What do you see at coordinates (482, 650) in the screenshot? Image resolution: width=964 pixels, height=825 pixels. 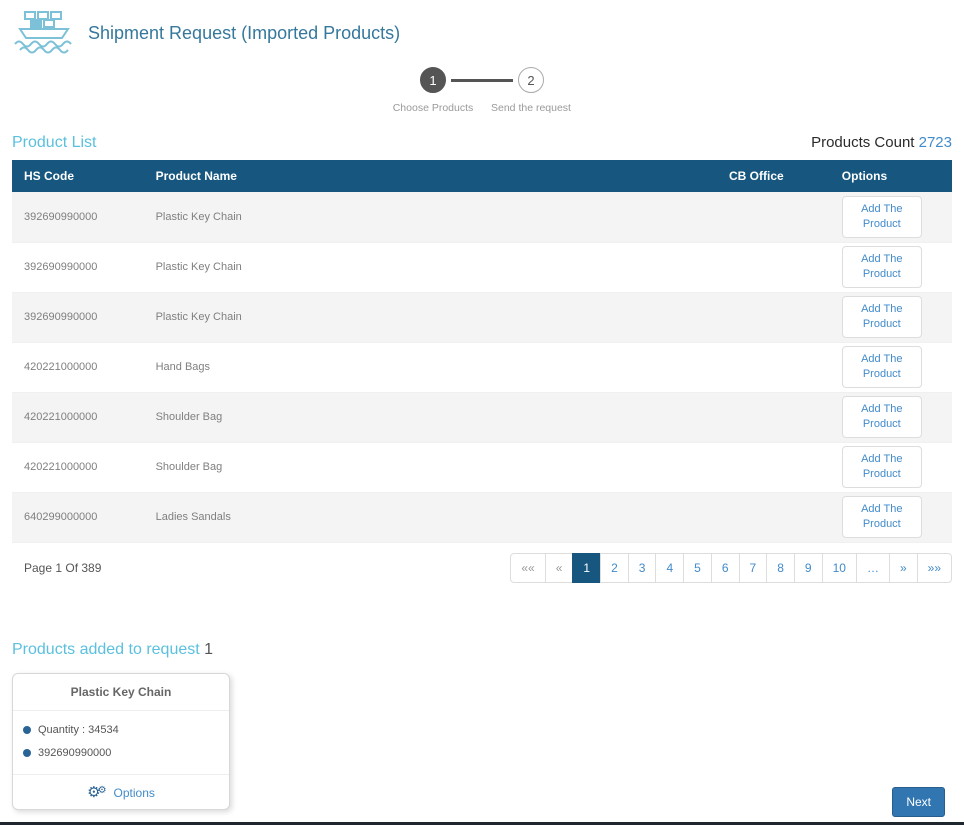 I see `added-products-heading: Products added to request 1` at bounding box center [482, 650].